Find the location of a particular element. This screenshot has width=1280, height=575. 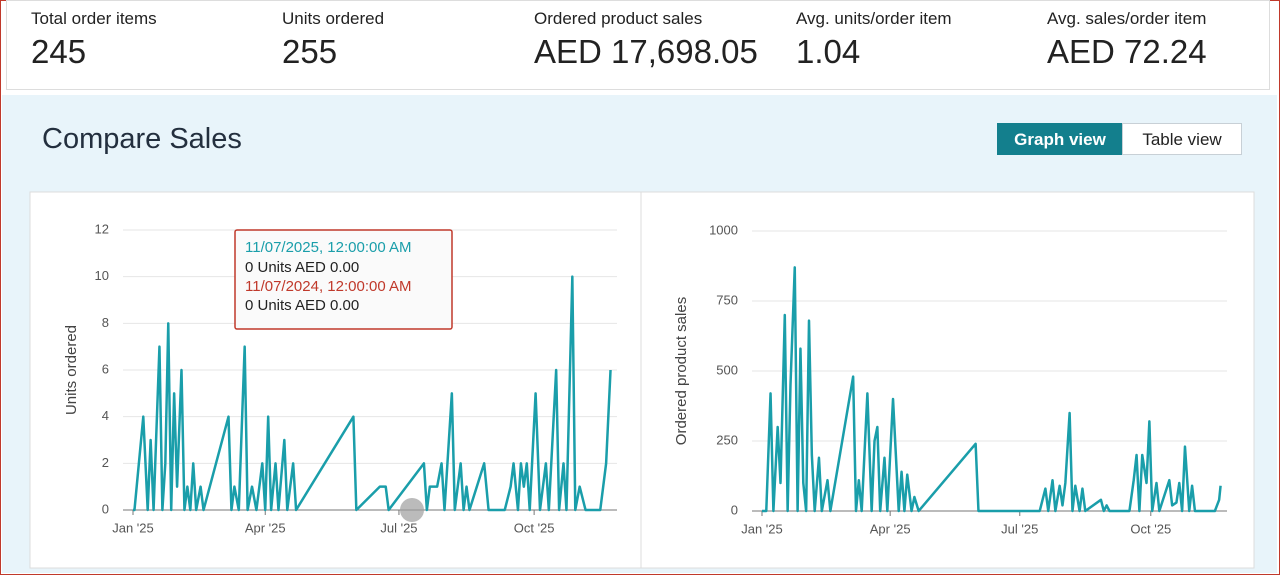

y-tick-label: 12 is located at coordinates (102, 228).